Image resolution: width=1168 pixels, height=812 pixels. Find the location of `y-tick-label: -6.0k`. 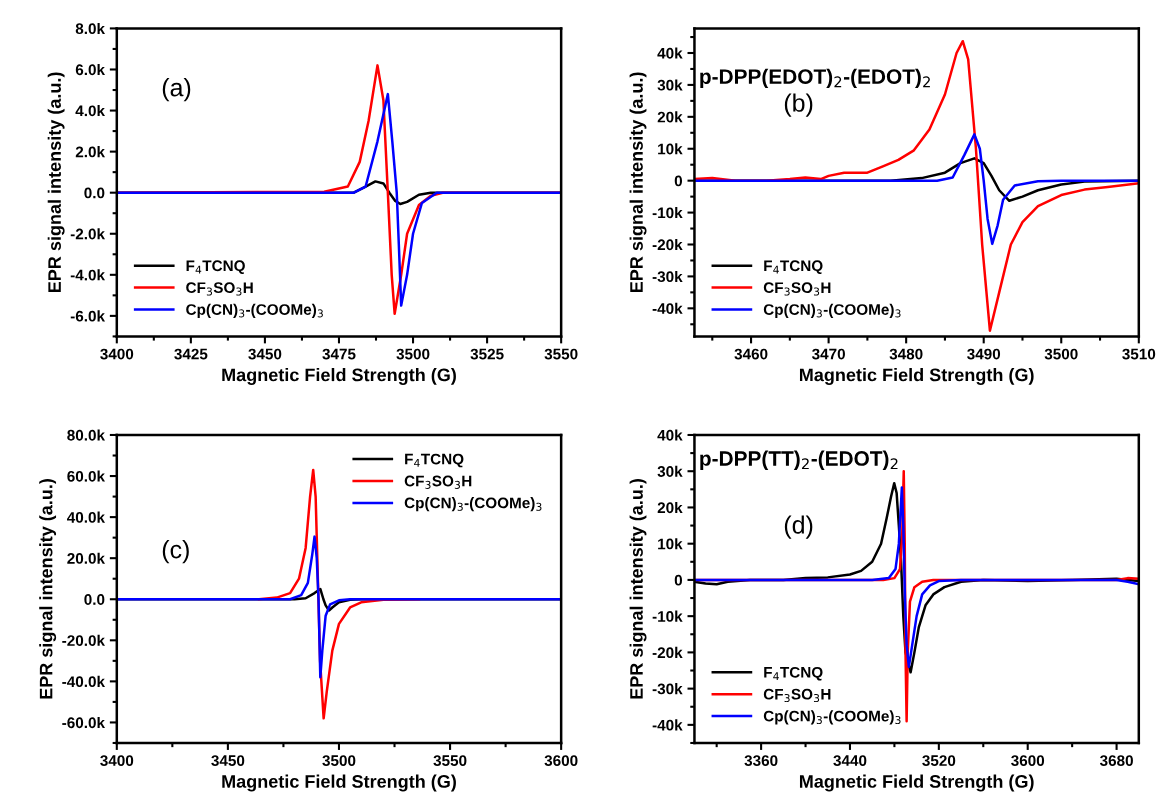

y-tick-label: -6.0k is located at coordinates (88, 316).